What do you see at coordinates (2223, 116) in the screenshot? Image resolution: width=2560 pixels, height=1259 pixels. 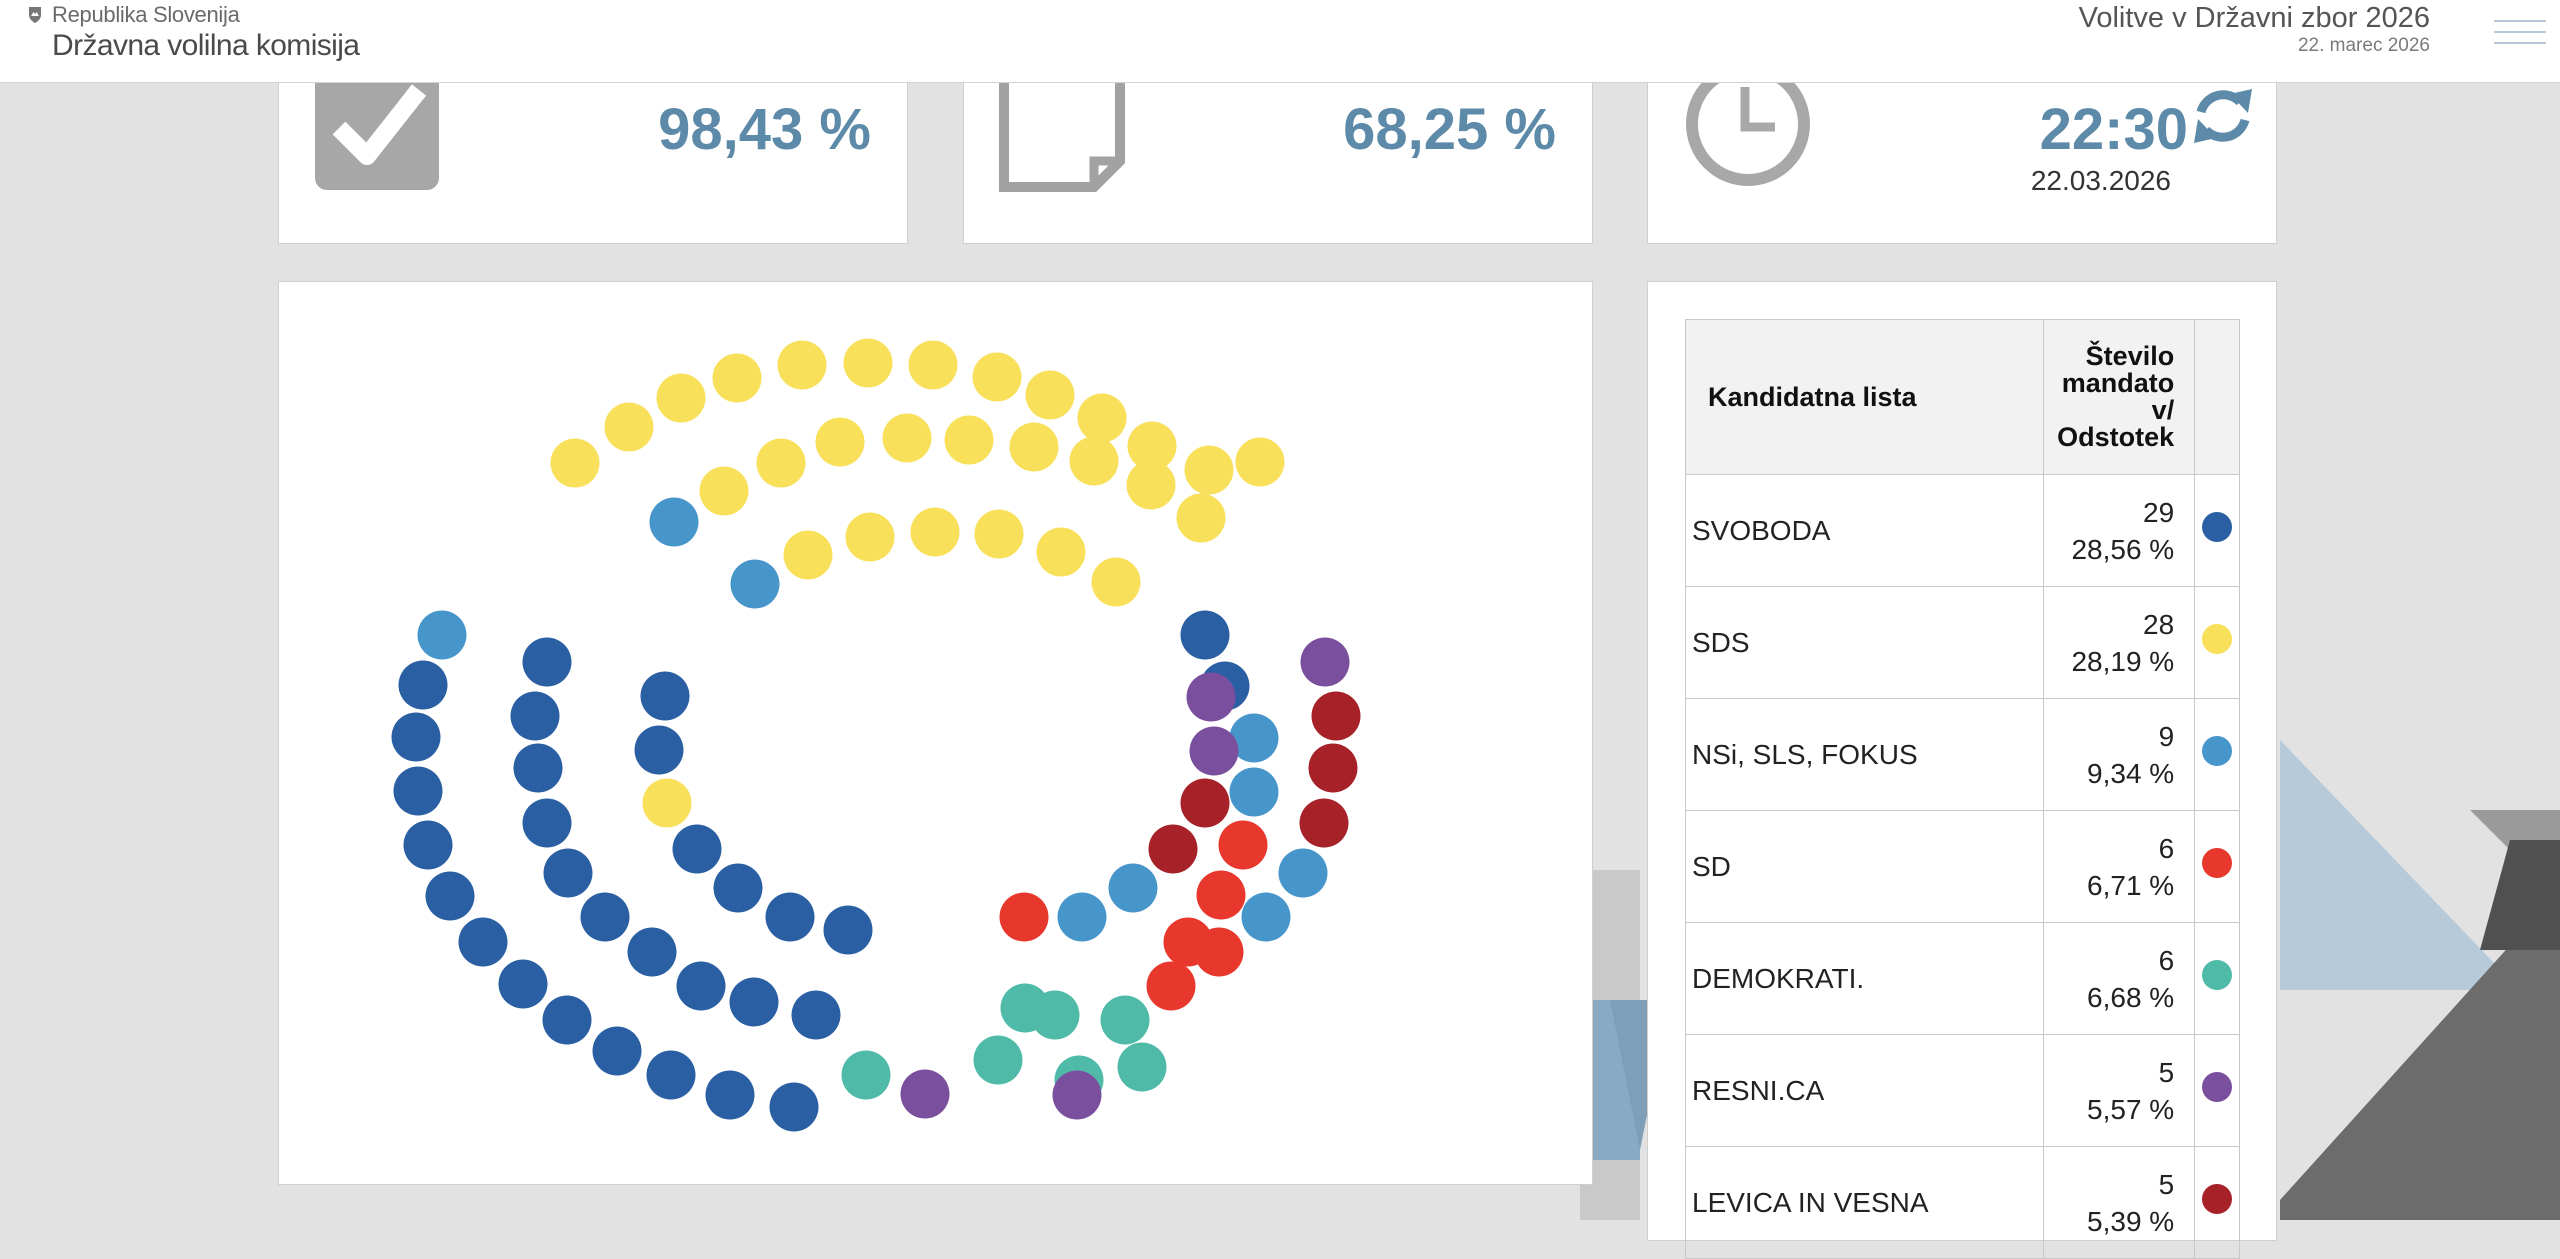 I see `refresh-icon` at bounding box center [2223, 116].